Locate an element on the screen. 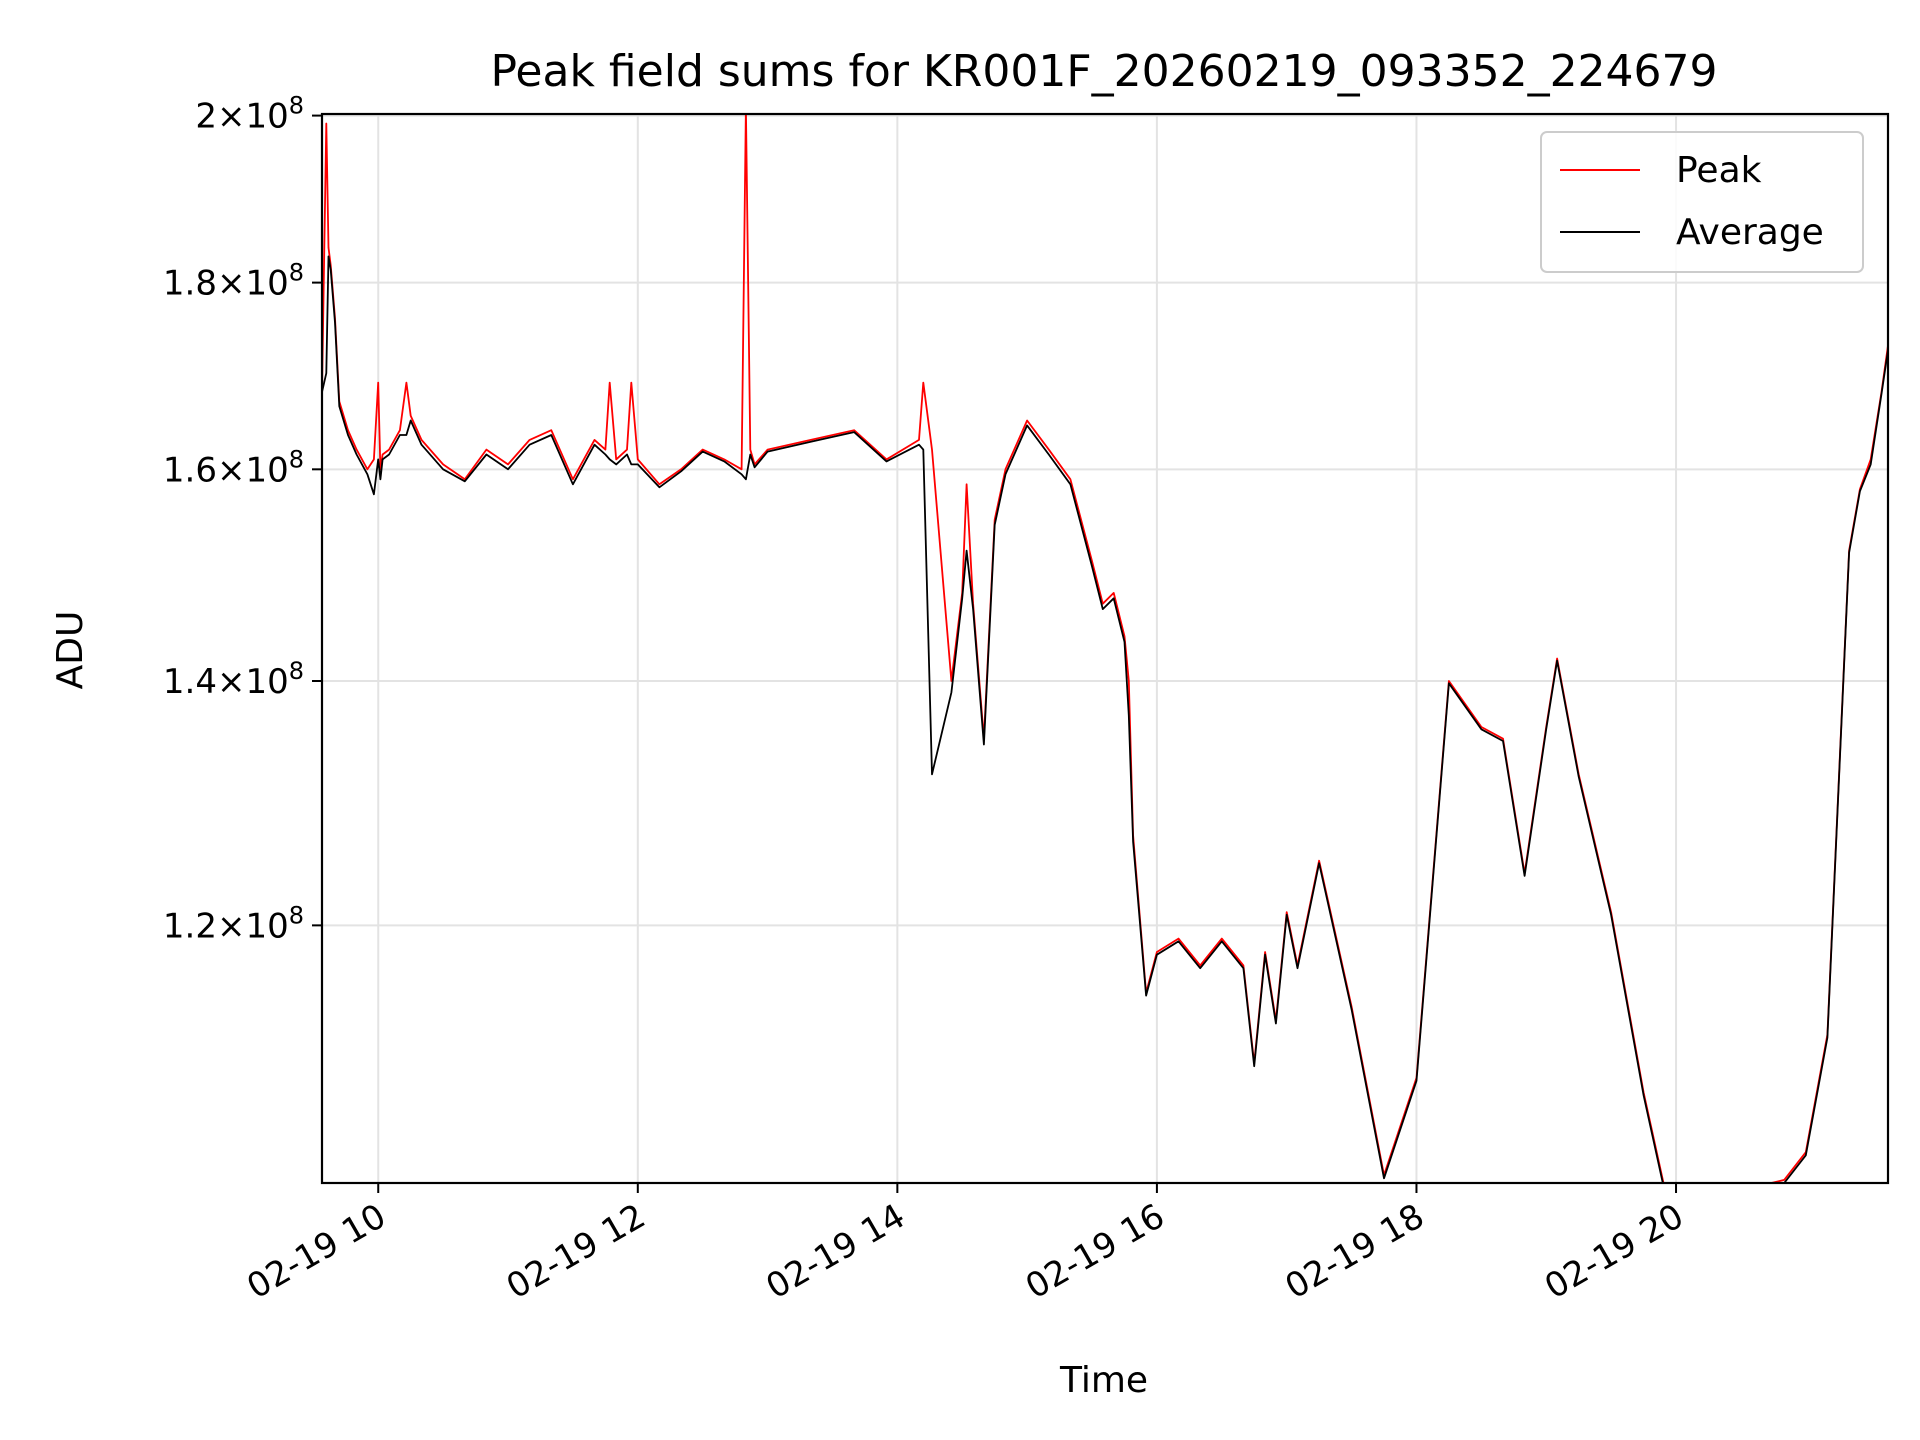 Image resolution: width=1920 pixels, height=1440 pixels. y-tick-label: 1.2×10⁸ is located at coordinates (233, 923).